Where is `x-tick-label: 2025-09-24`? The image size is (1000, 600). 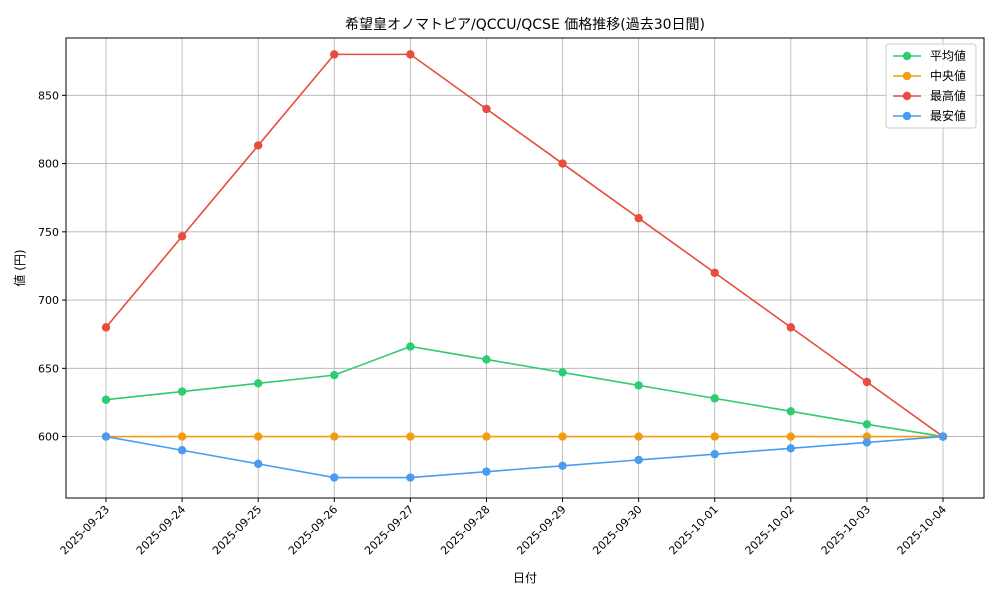
x-tick-label: 2025-09-24 is located at coordinates (161, 530).